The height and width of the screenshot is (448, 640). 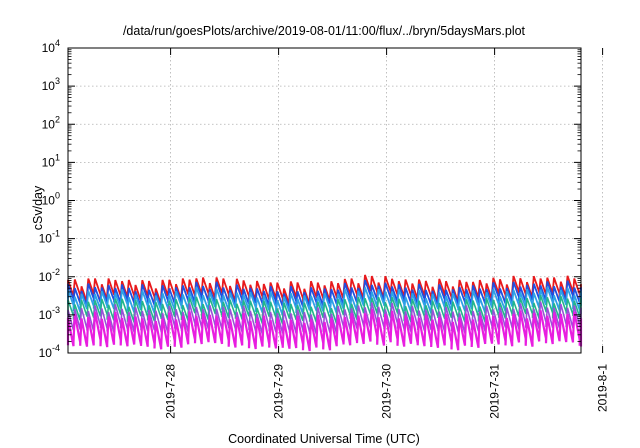 What do you see at coordinates (38, 207) in the screenshot?
I see `y-axis-label: cSv/day` at bounding box center [38, 207].